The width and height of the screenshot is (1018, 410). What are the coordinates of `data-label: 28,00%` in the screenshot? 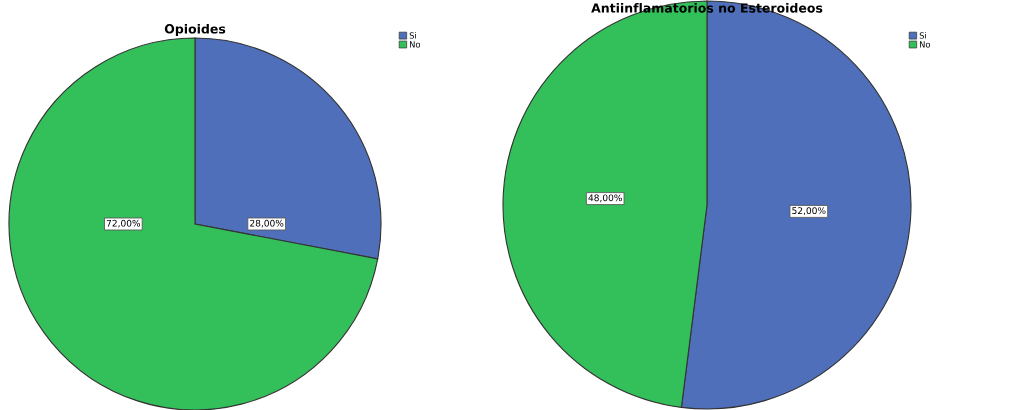 It's located at (267, 223).